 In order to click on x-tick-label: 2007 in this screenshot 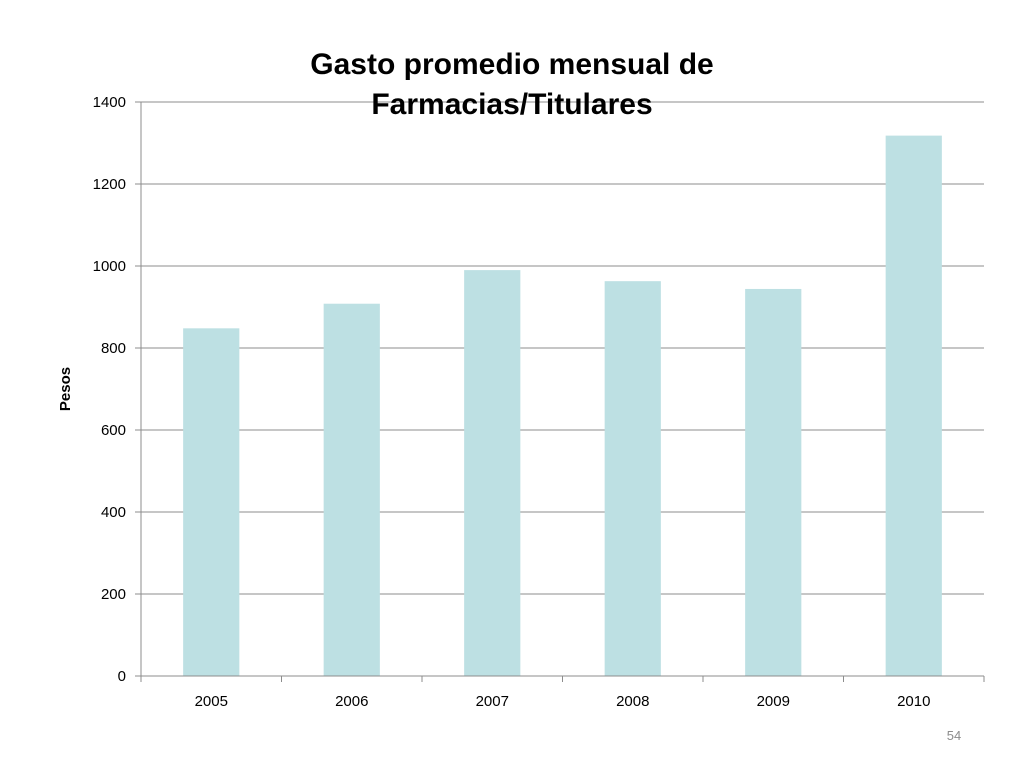, I will do `click(492, 701)`.